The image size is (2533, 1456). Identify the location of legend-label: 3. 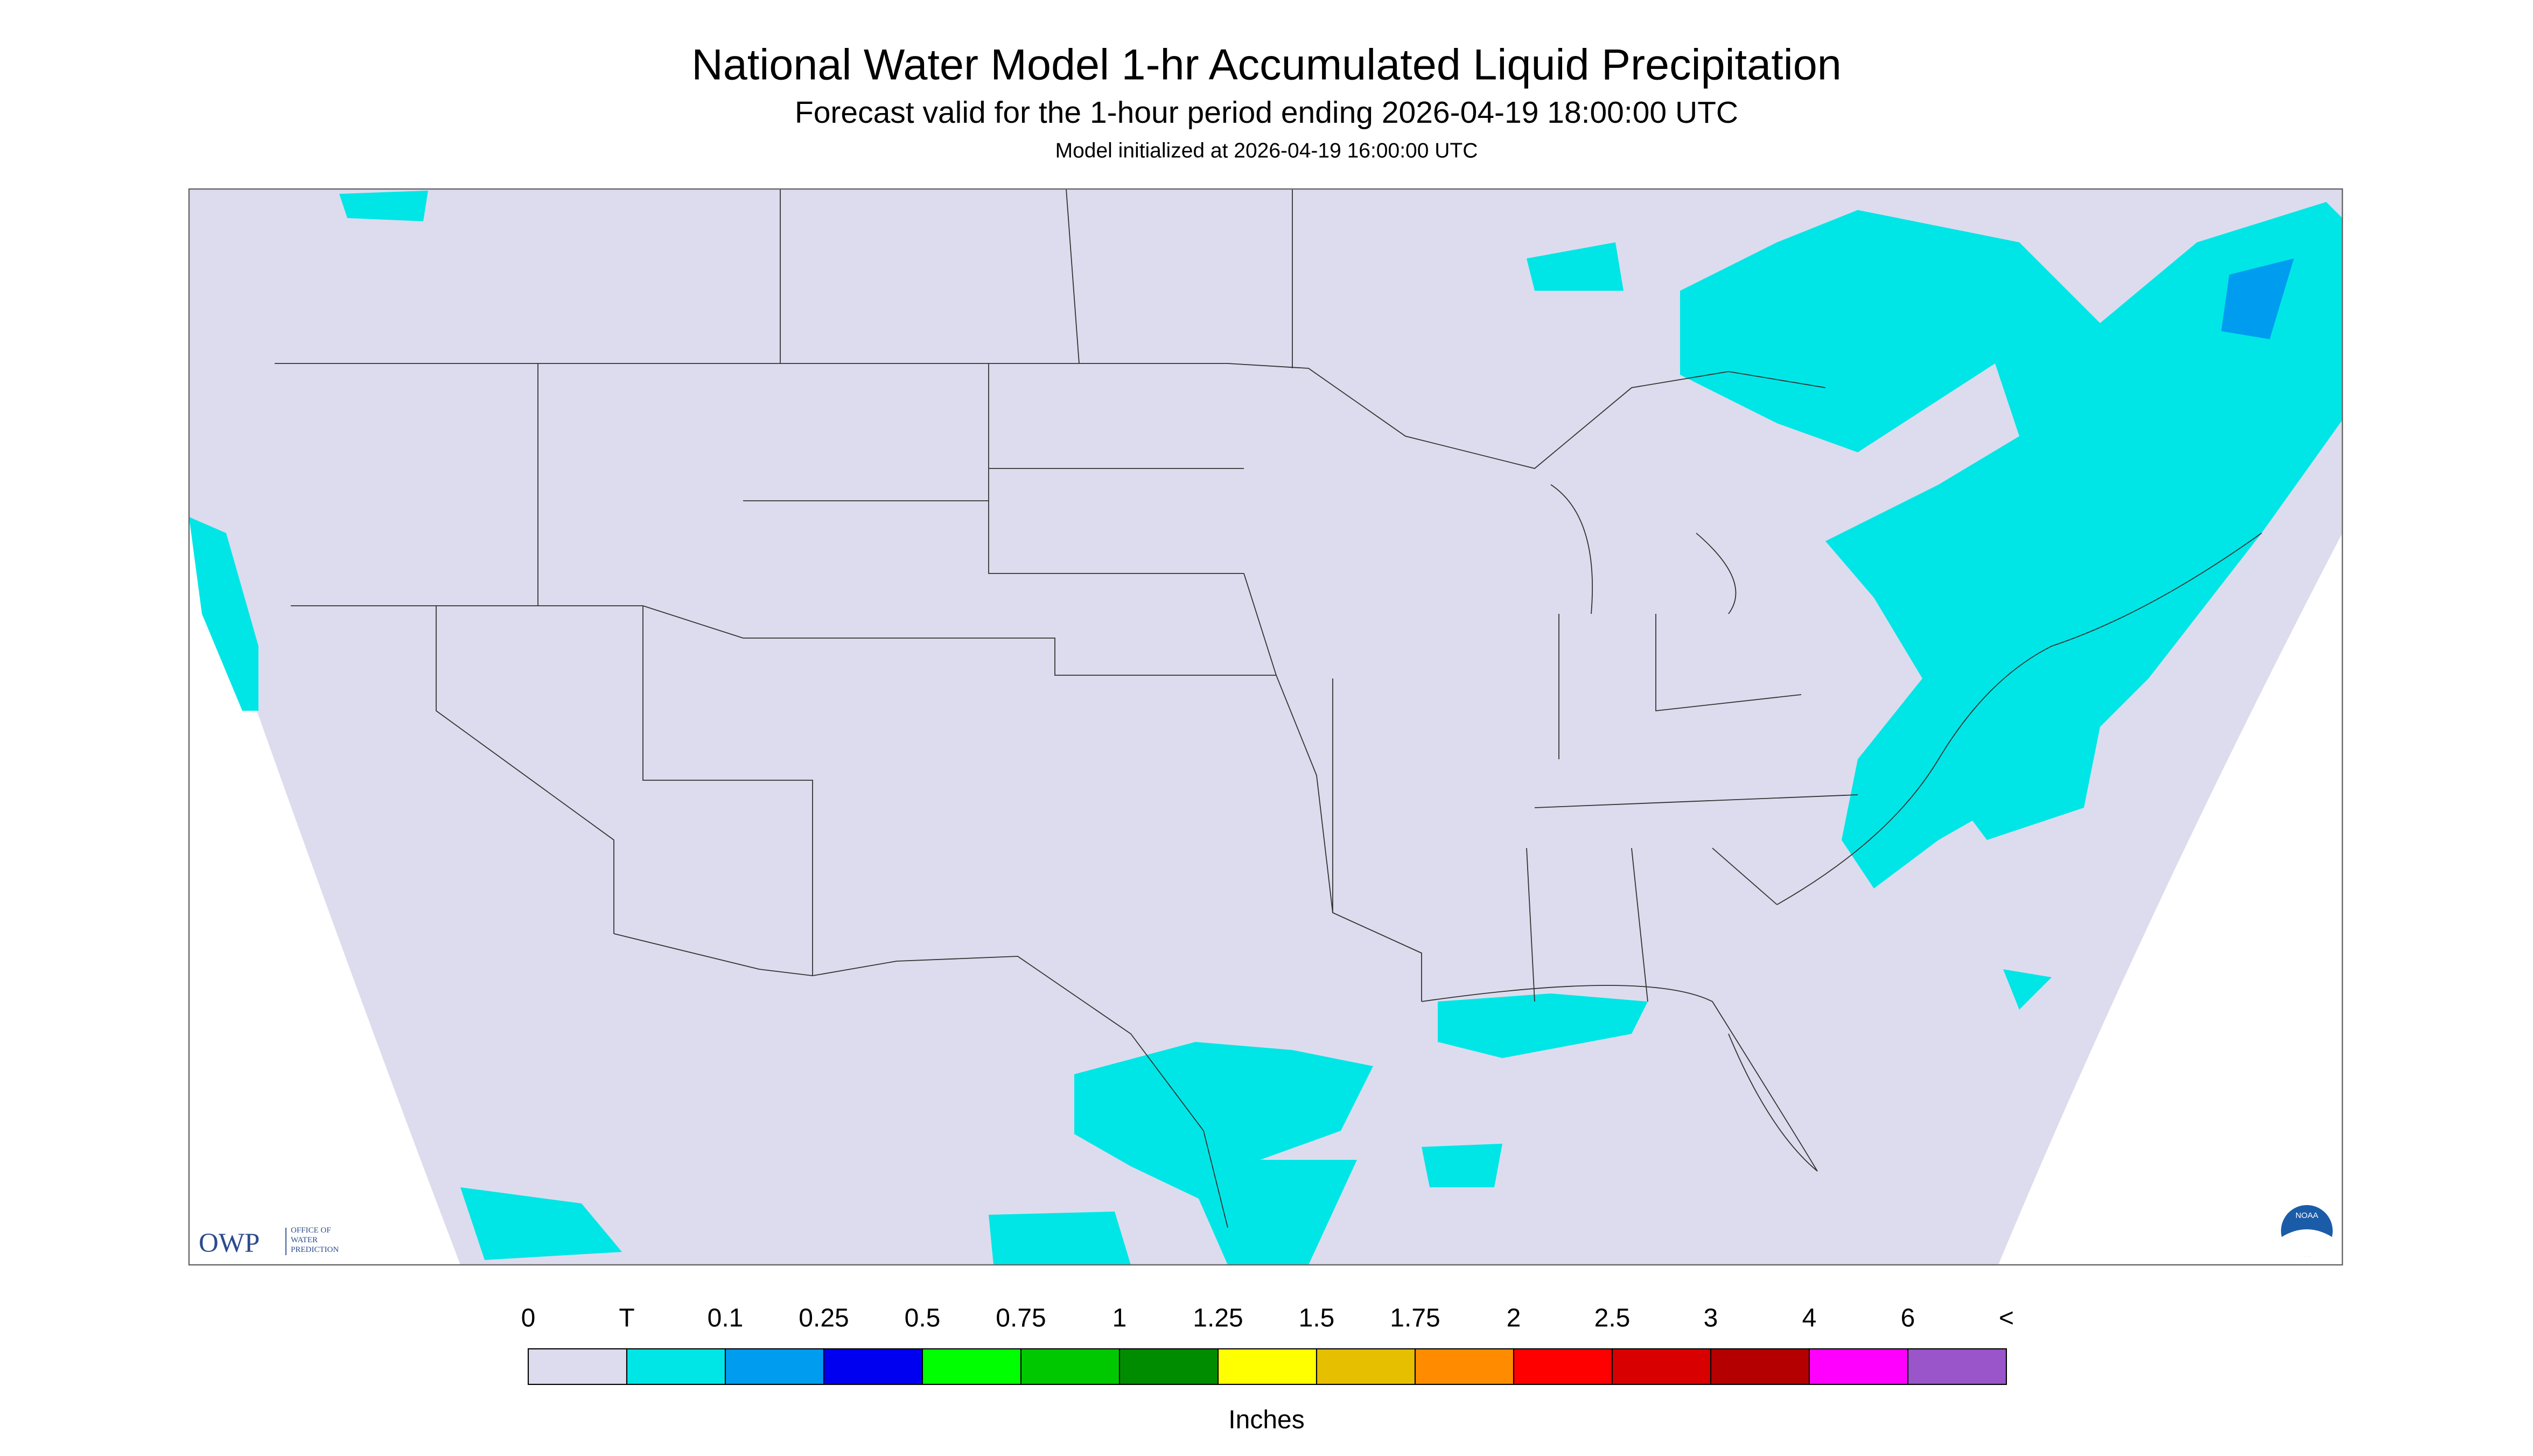
(1711, 1318).